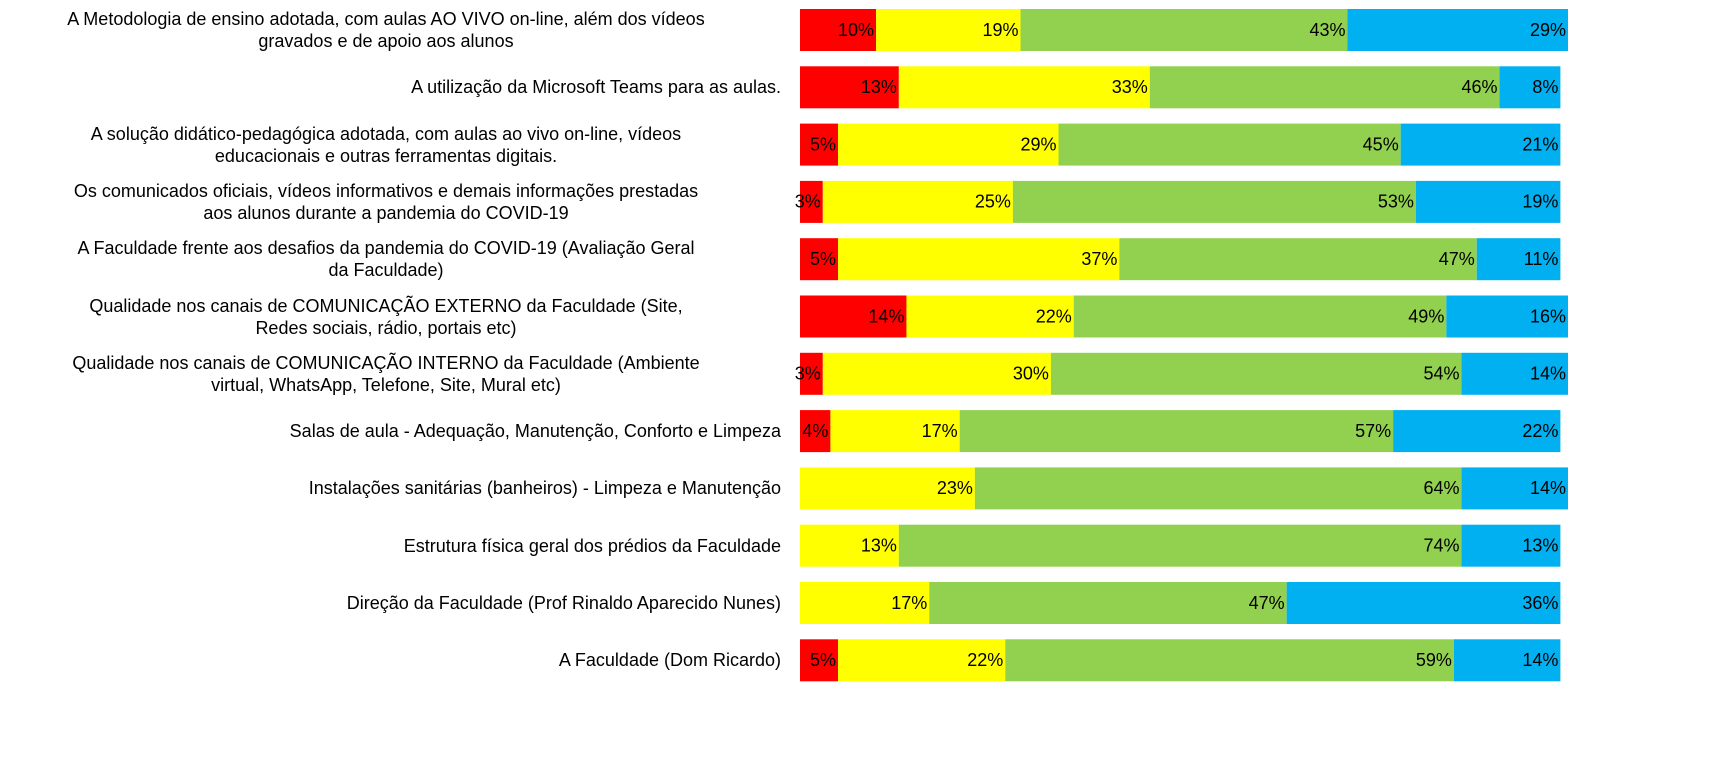 The height and width of the screenshot is (760, 1735). What do you see at coordinates (1548, 316) in the screenshot?
I see `value-label: 16%` at bounding box center [1548, 316].